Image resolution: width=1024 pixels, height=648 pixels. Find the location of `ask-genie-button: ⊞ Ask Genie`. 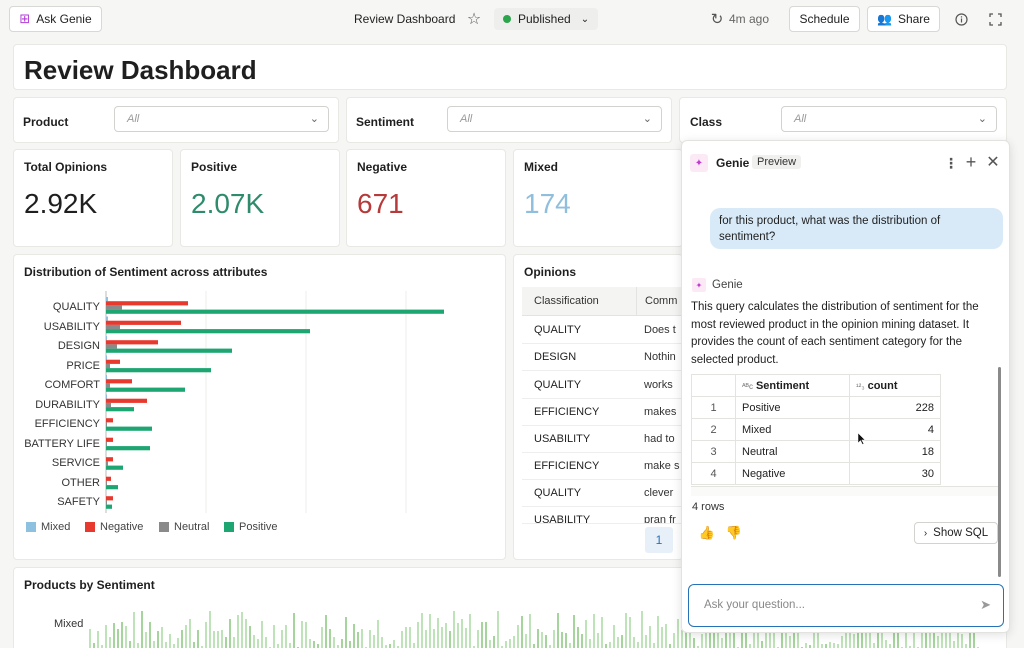

ask-genie-button: ⊞ Ask Genie is located at coordinates (55, 19).